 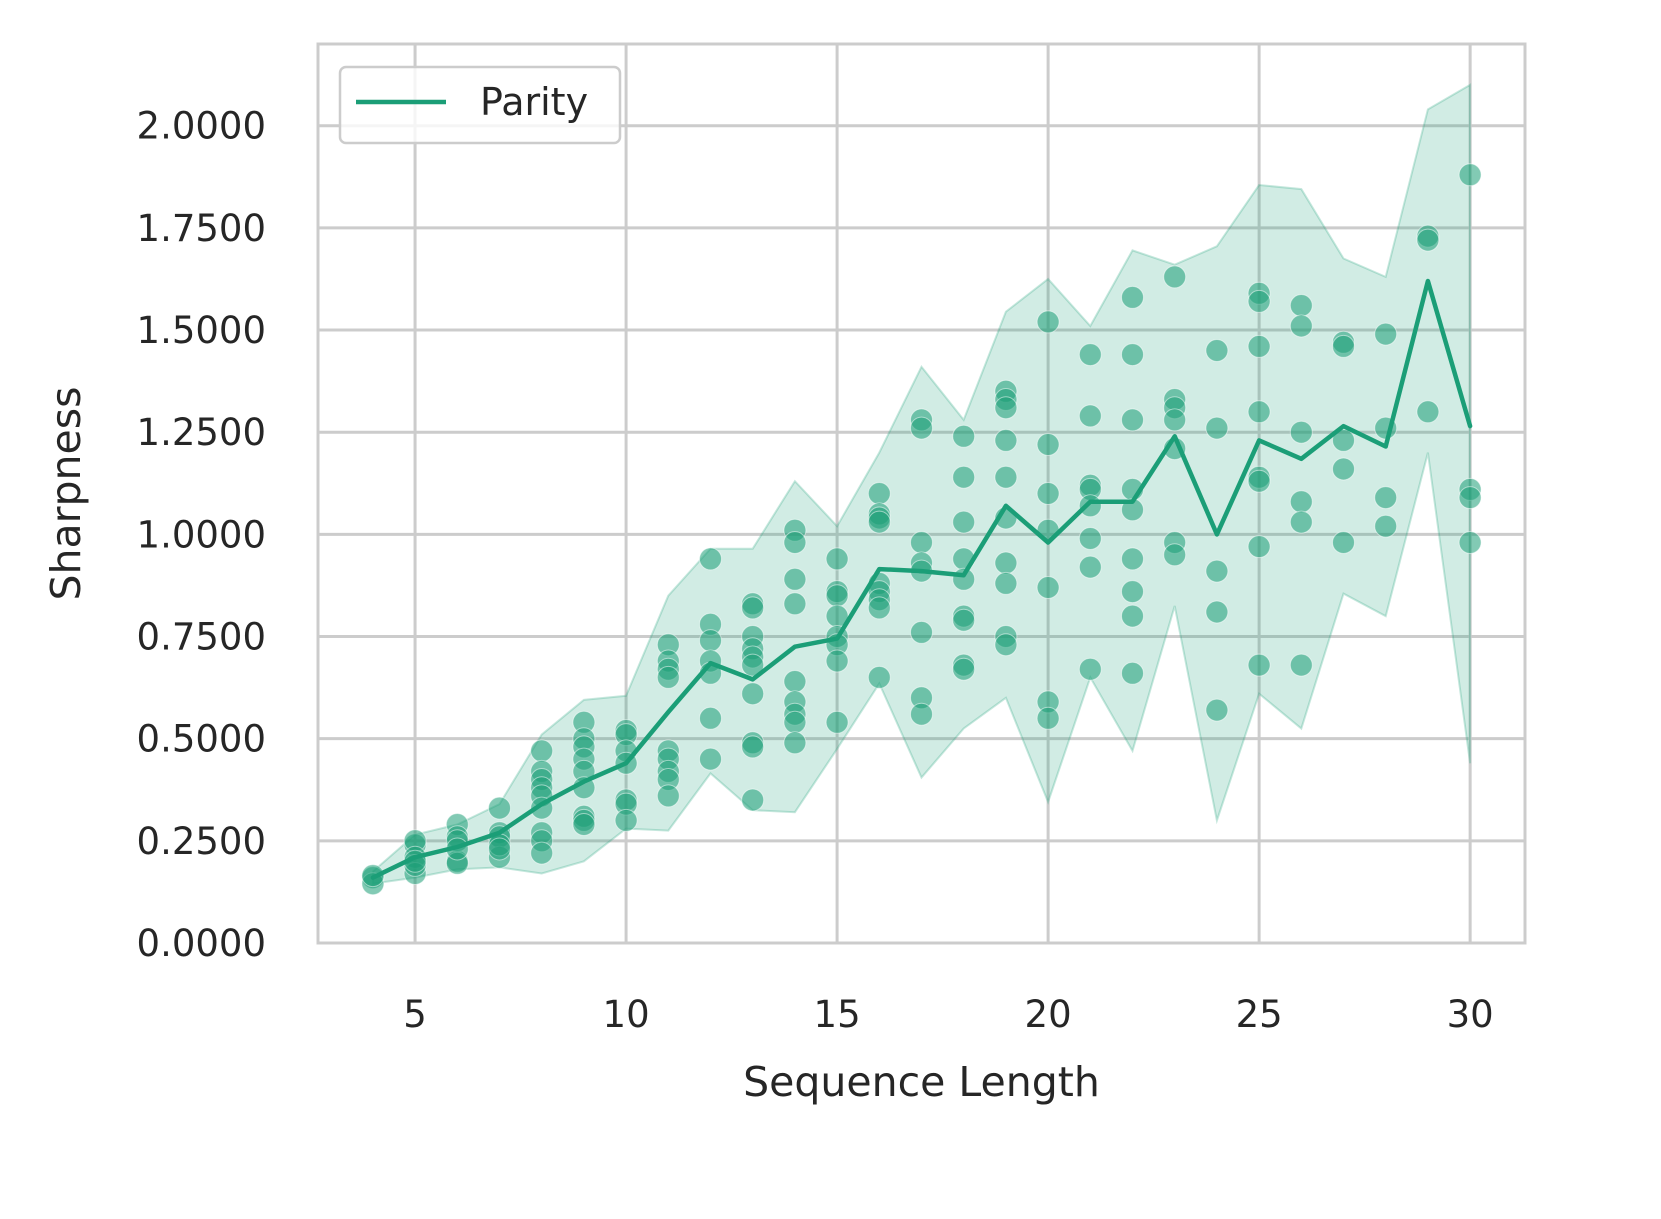 I want to click on y-tick-label: 1.7500, so click(x=201, y=228).